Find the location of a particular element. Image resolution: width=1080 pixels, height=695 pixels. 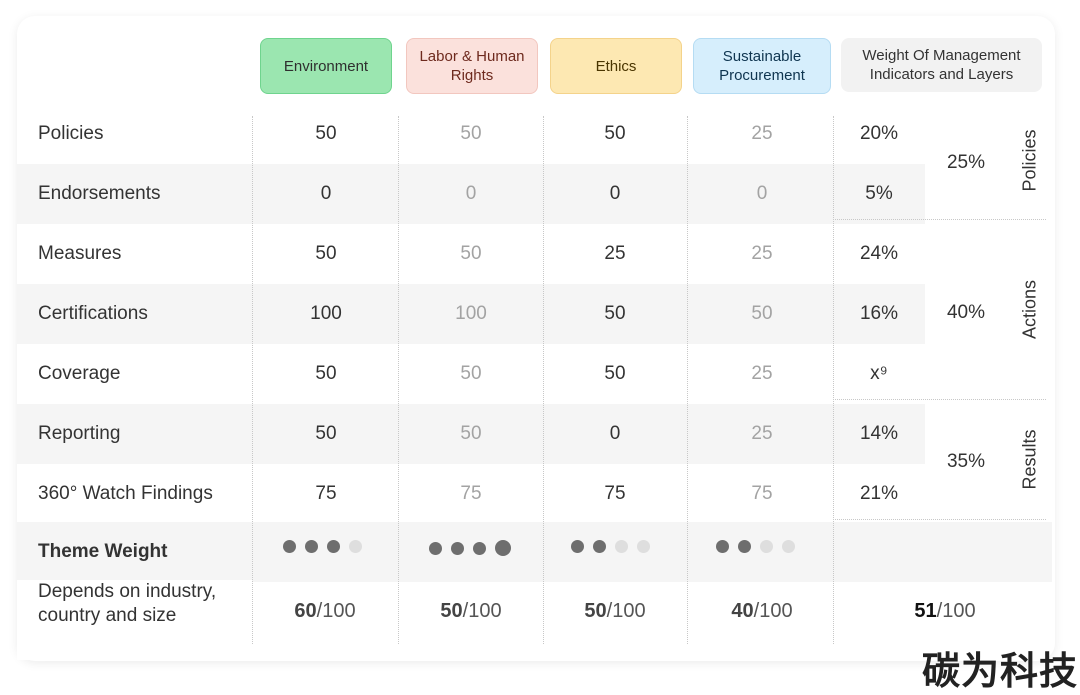

layer-name-policies: Policies is located at coordinates (1029, 160).